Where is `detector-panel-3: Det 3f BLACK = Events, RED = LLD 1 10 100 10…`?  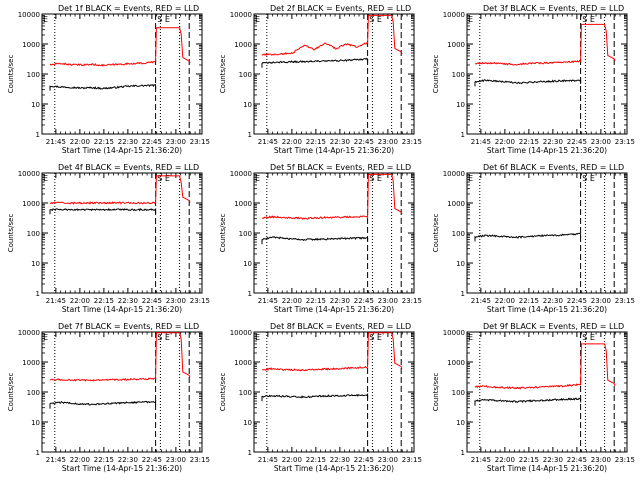
detector-panel-3: Det 3f BLACK = Events, RED = LLD 1 10 100 10… is located at coordinates (533, 79).